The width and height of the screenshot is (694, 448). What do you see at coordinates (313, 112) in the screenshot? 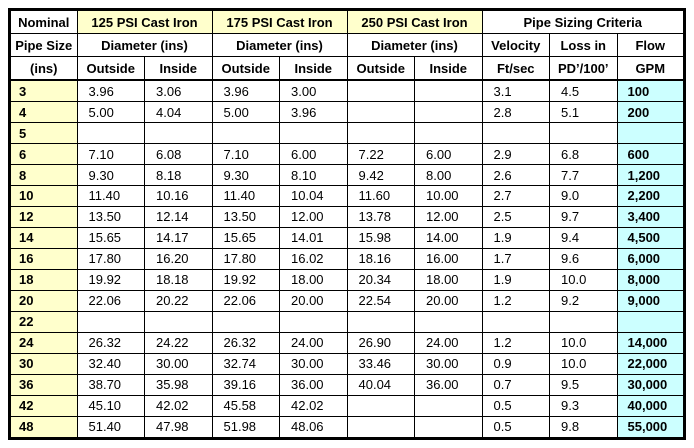
I see `cell-value: 3.96` at bounding box center [313, 112].